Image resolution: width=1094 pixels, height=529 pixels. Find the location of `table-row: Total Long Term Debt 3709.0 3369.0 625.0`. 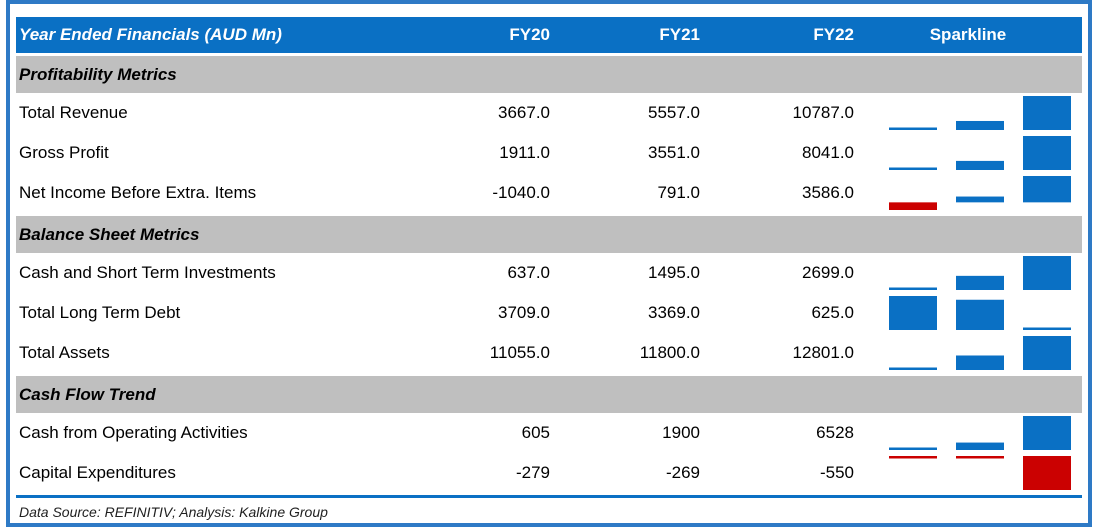

table-row: Total Long Term Debt 3709.0 3369.0 625.0 is located at coordinates (549, 313).